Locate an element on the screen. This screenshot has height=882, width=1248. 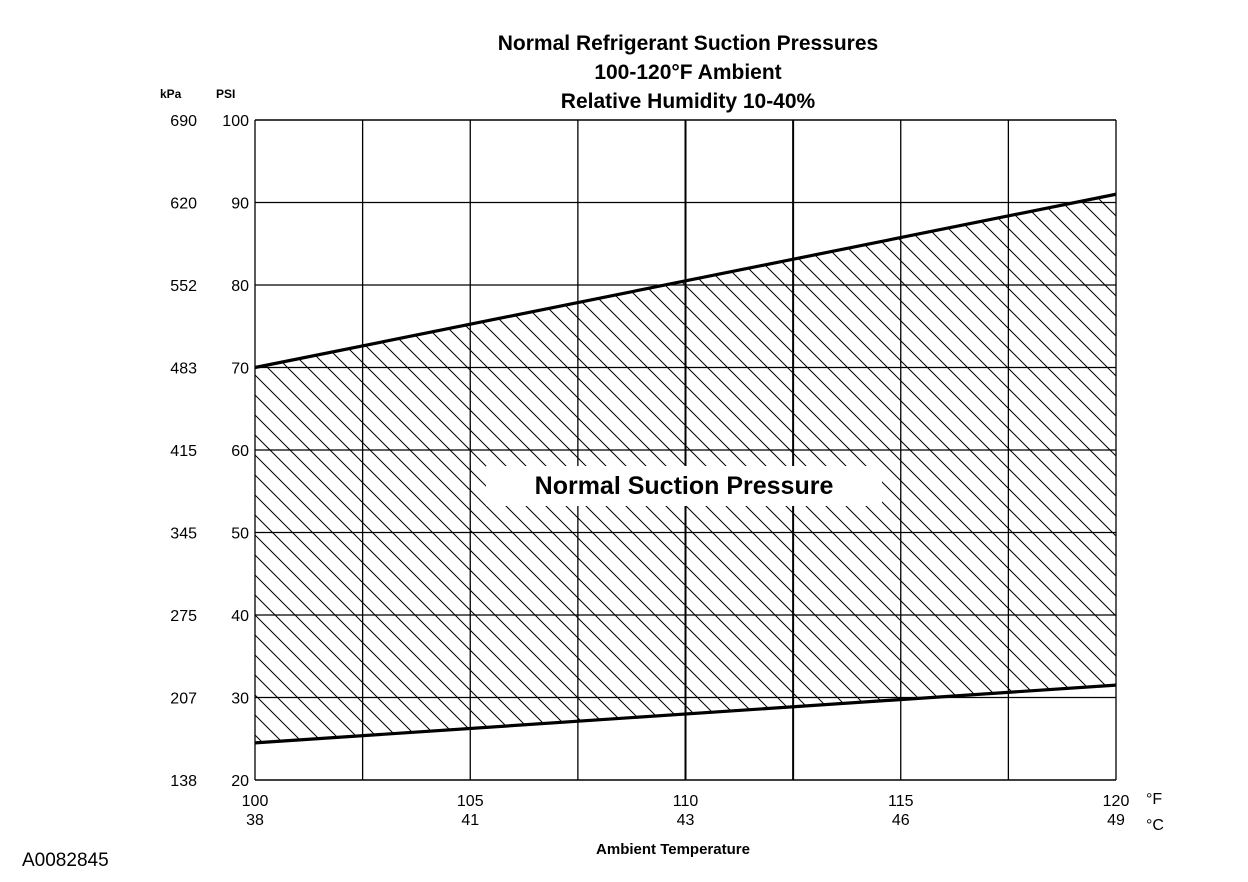
y-tick-kpa-138: 138 is located at coordinates (183, 781).